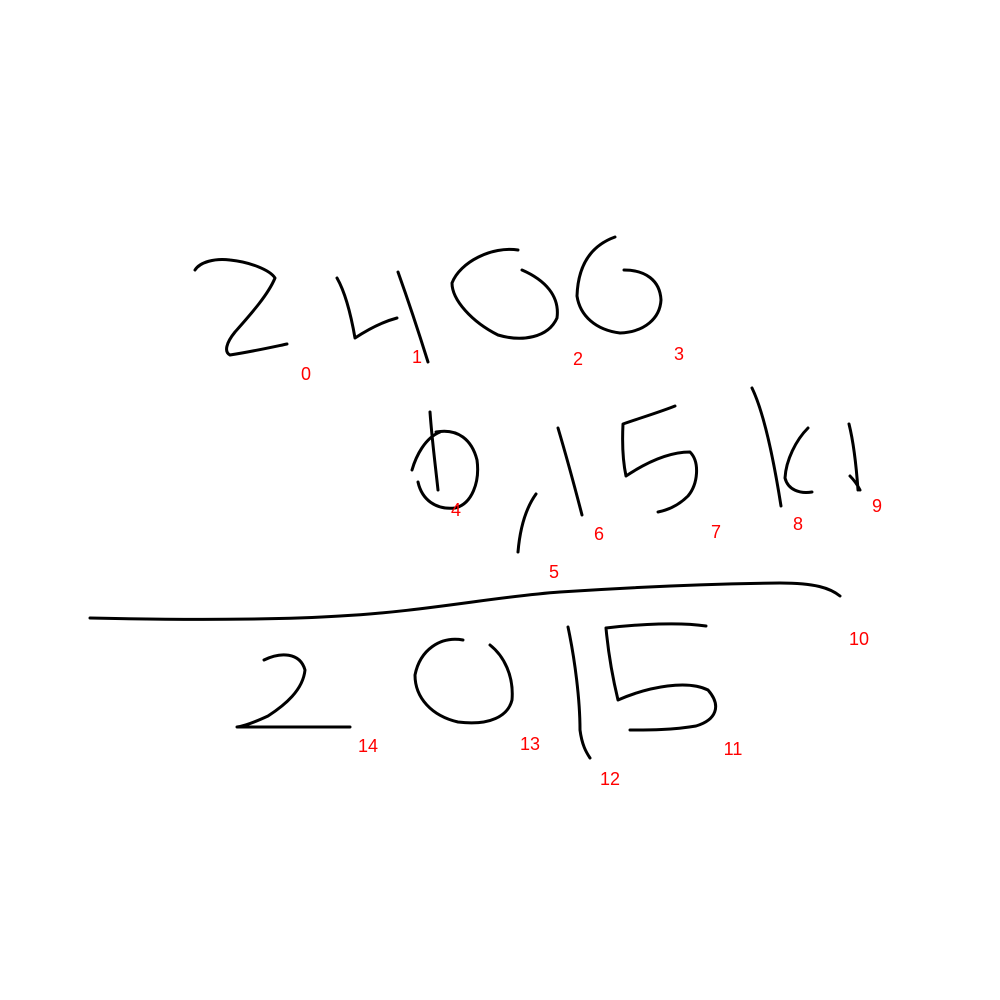 This screenshot has width=1000, height=1000. I want to click on stroke-label-6: 6, so click(599, 534).